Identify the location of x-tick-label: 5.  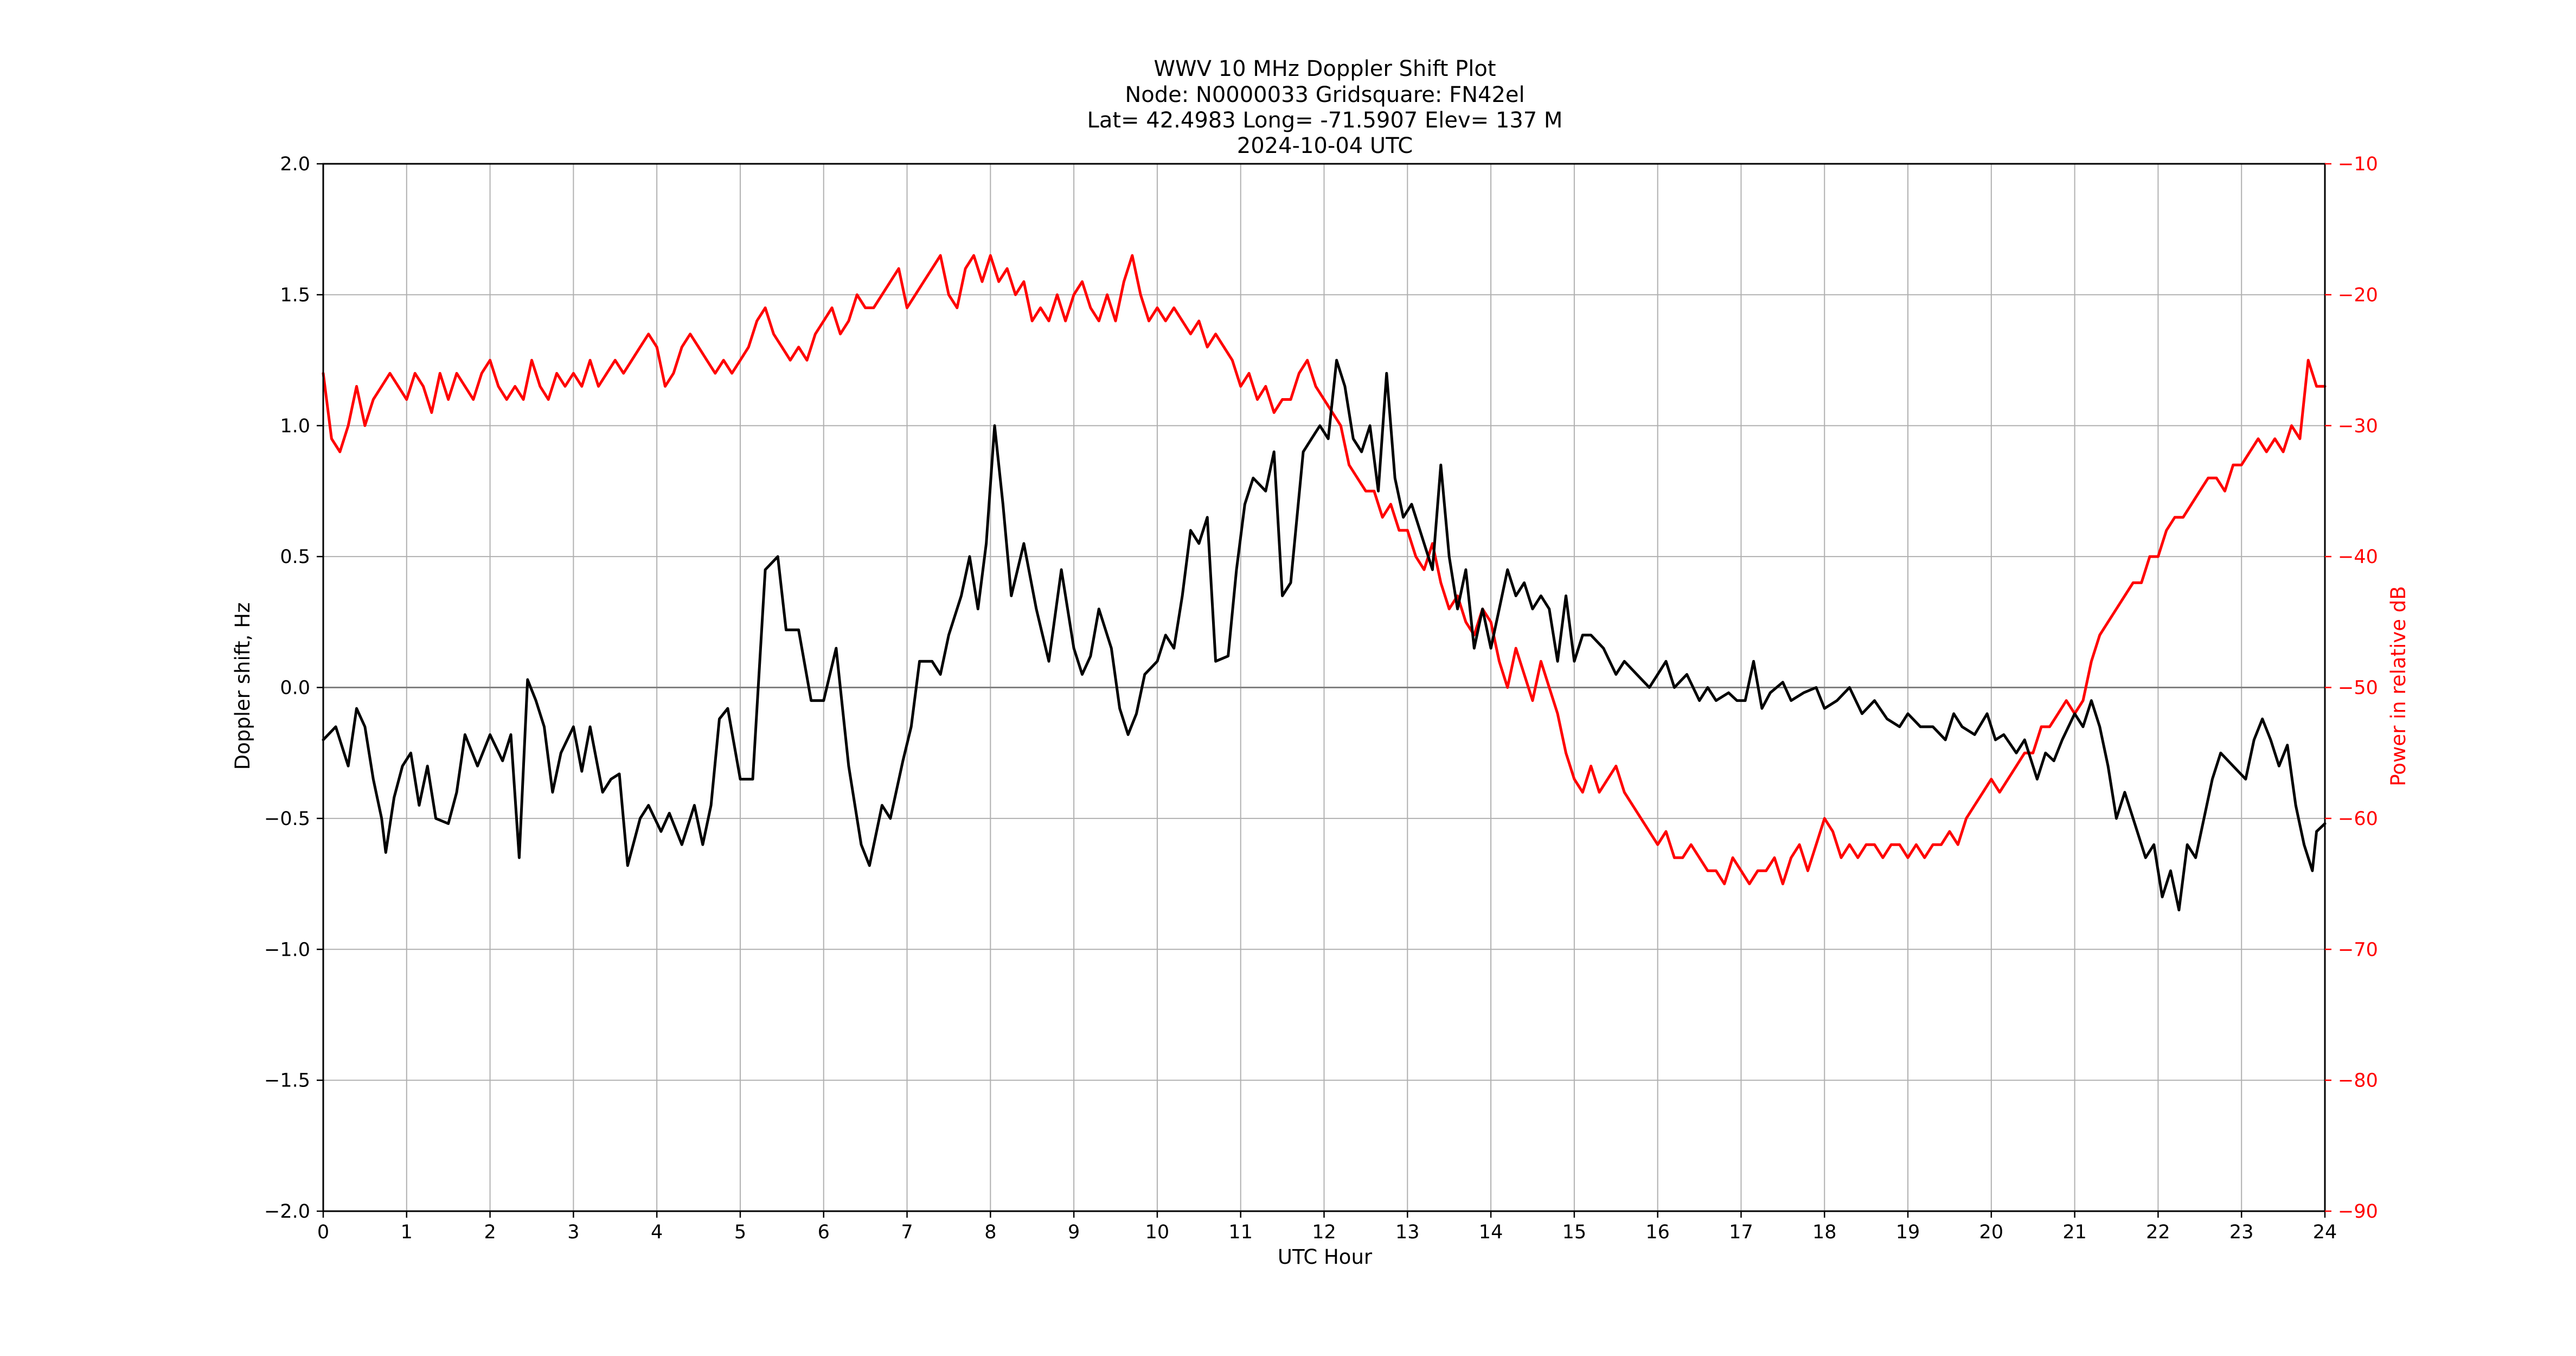
(740, 1232).